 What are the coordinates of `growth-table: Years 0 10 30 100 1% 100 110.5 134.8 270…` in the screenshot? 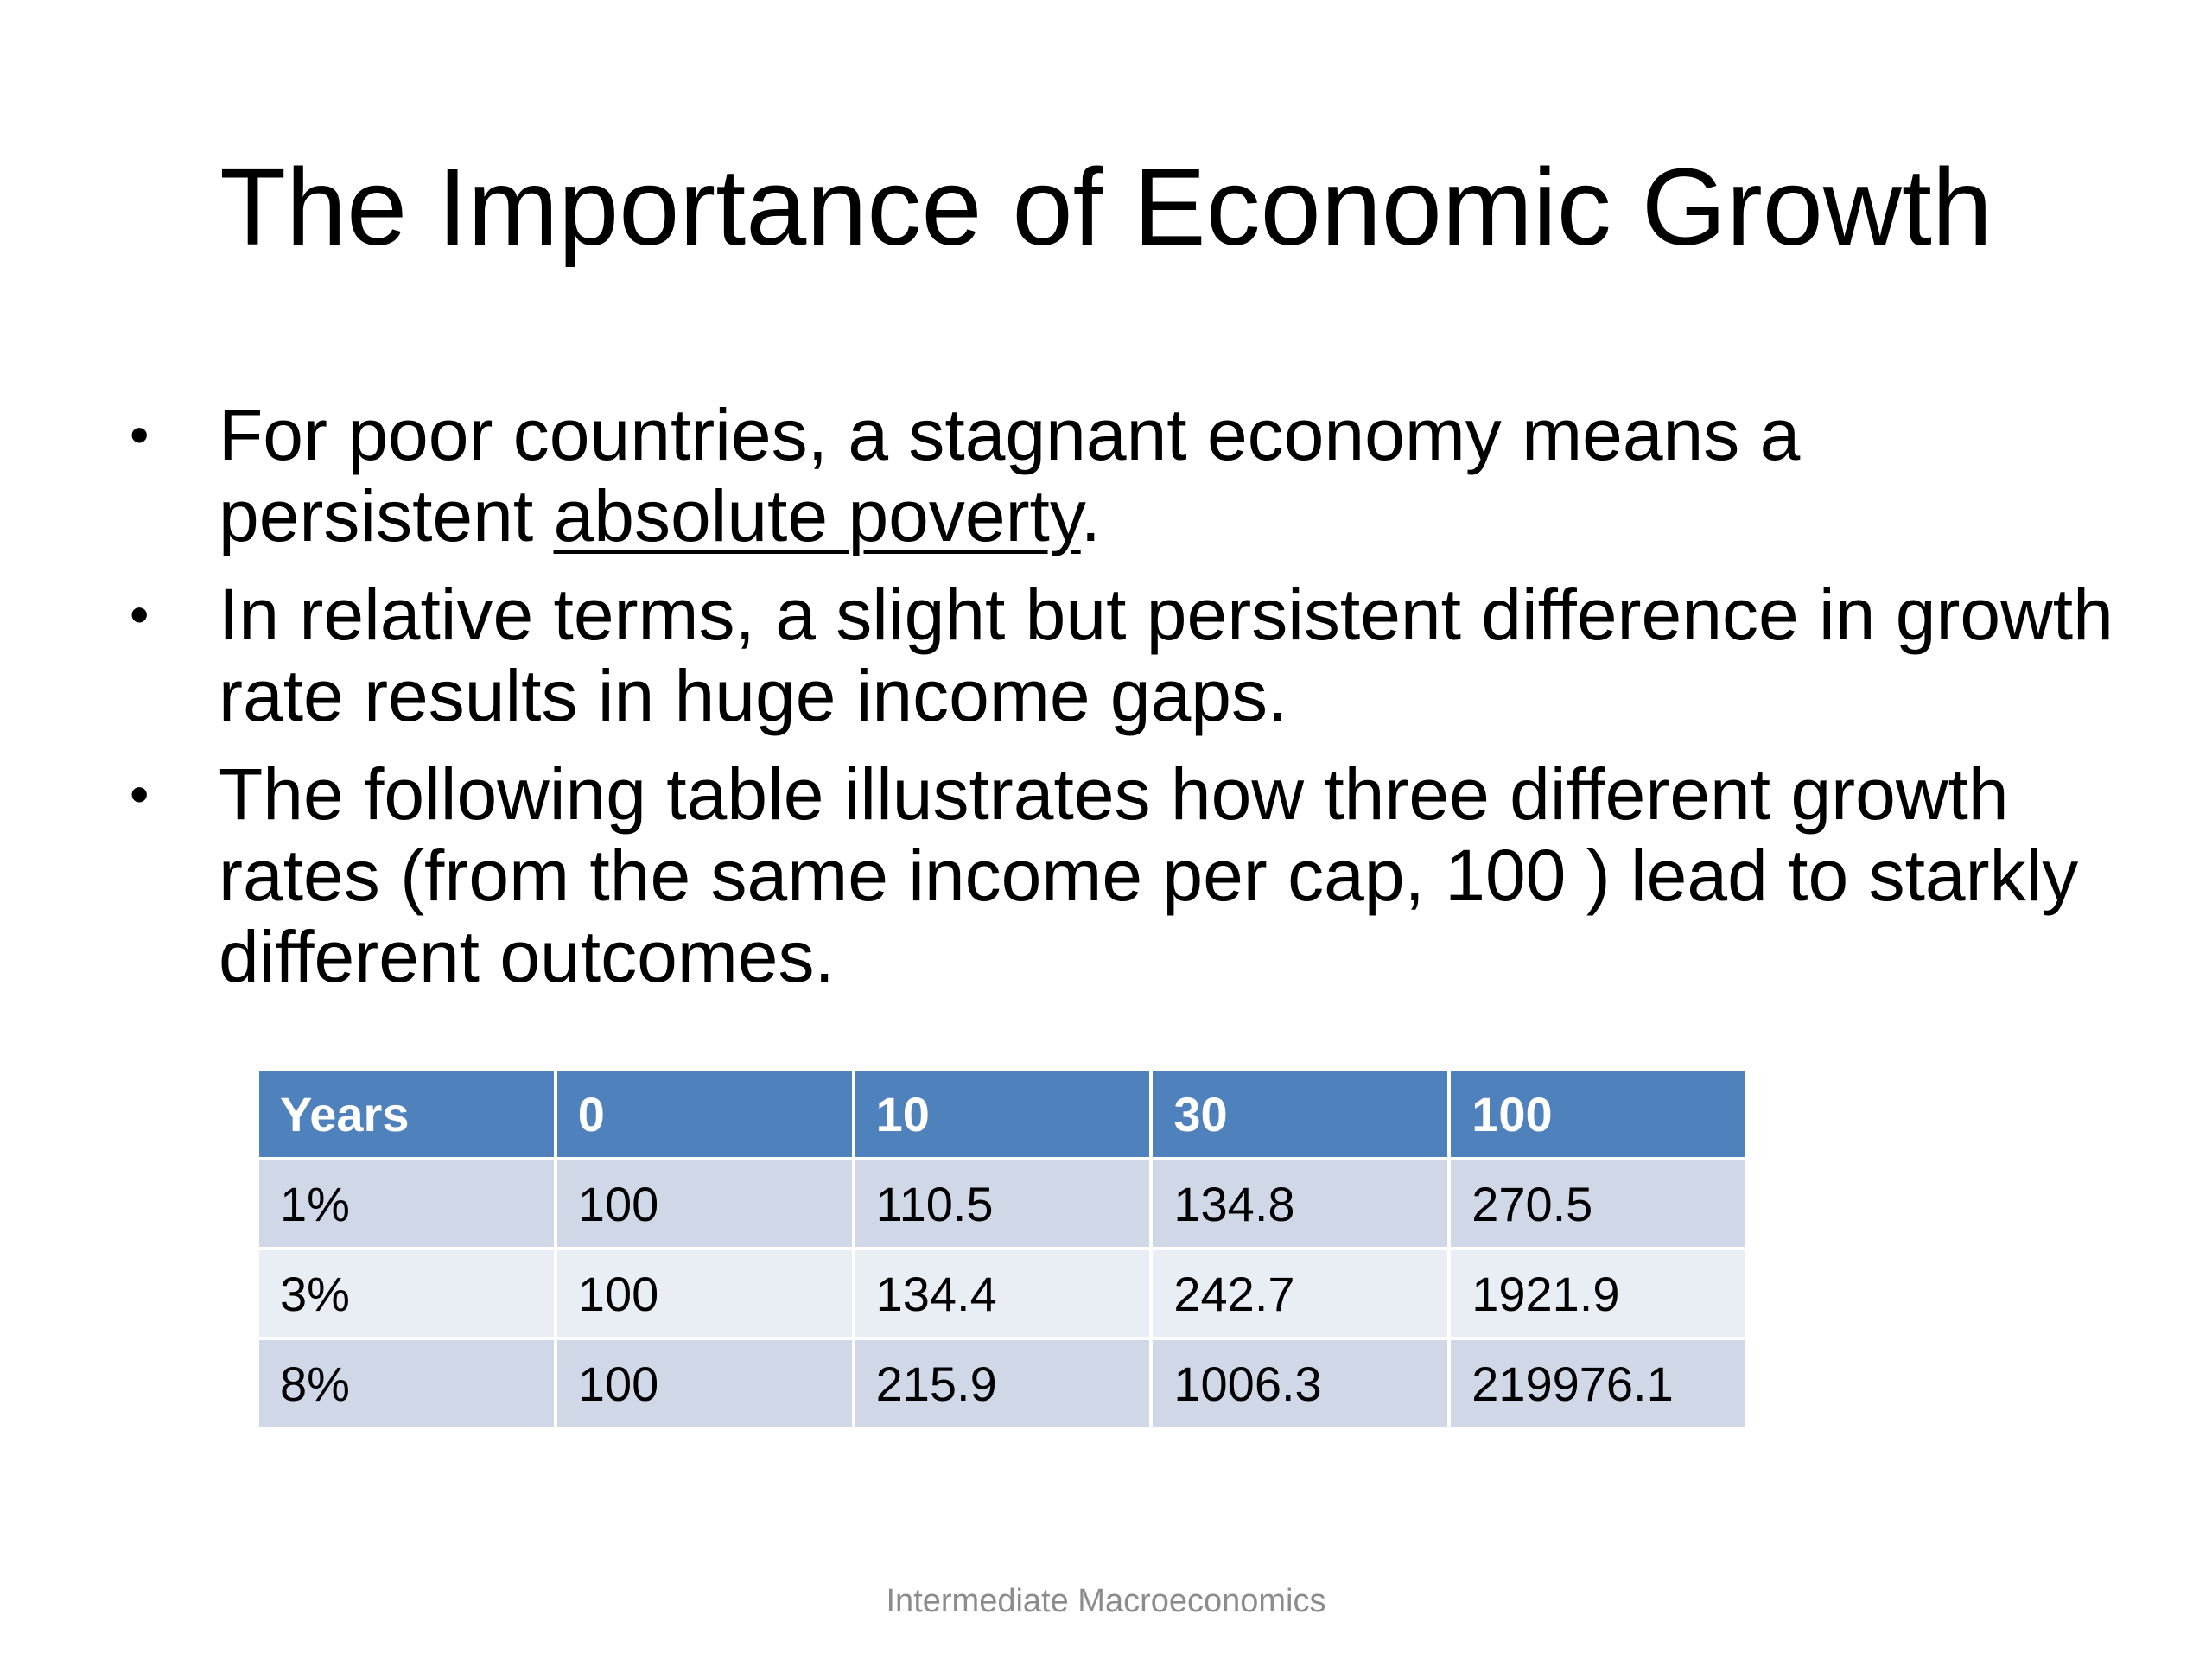 It's located at (1002, 1248).